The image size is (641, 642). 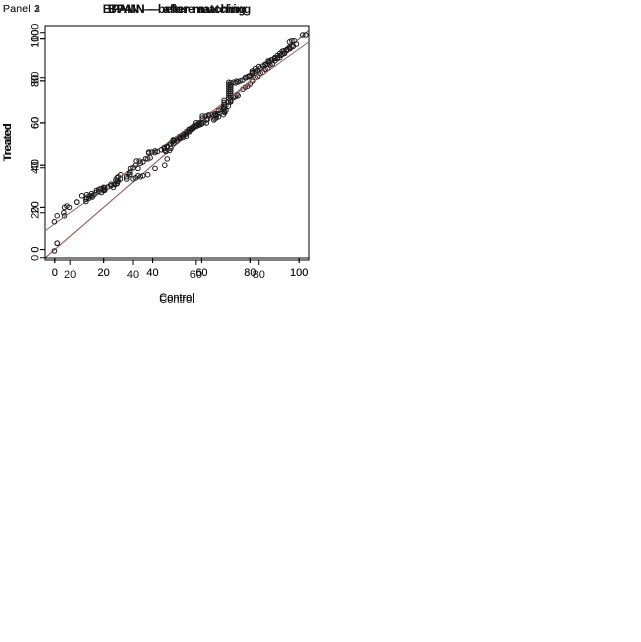 I want to click on panel-3-label: Panel 3, so click(x=22, y=9).